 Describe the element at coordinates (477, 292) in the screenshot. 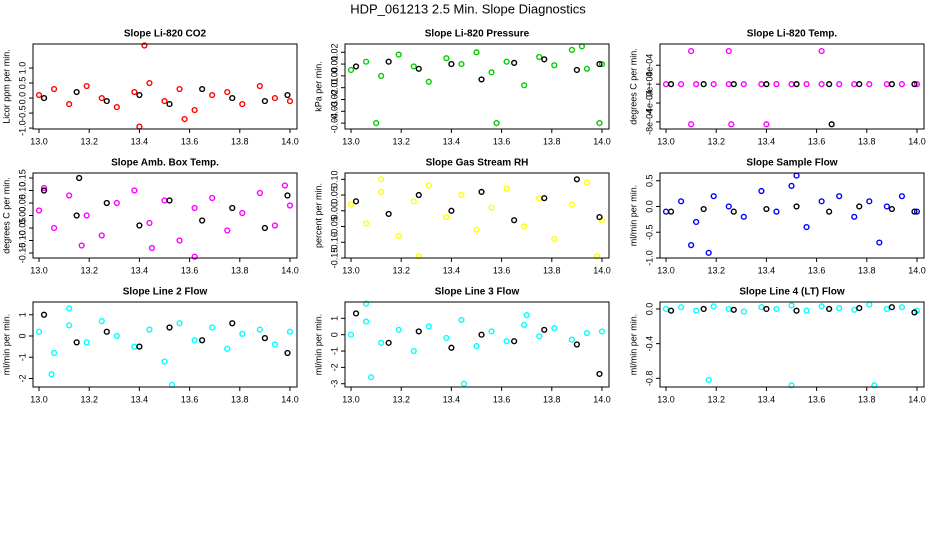

I see `panel-title: Slope Line 3 Flow` at that location.